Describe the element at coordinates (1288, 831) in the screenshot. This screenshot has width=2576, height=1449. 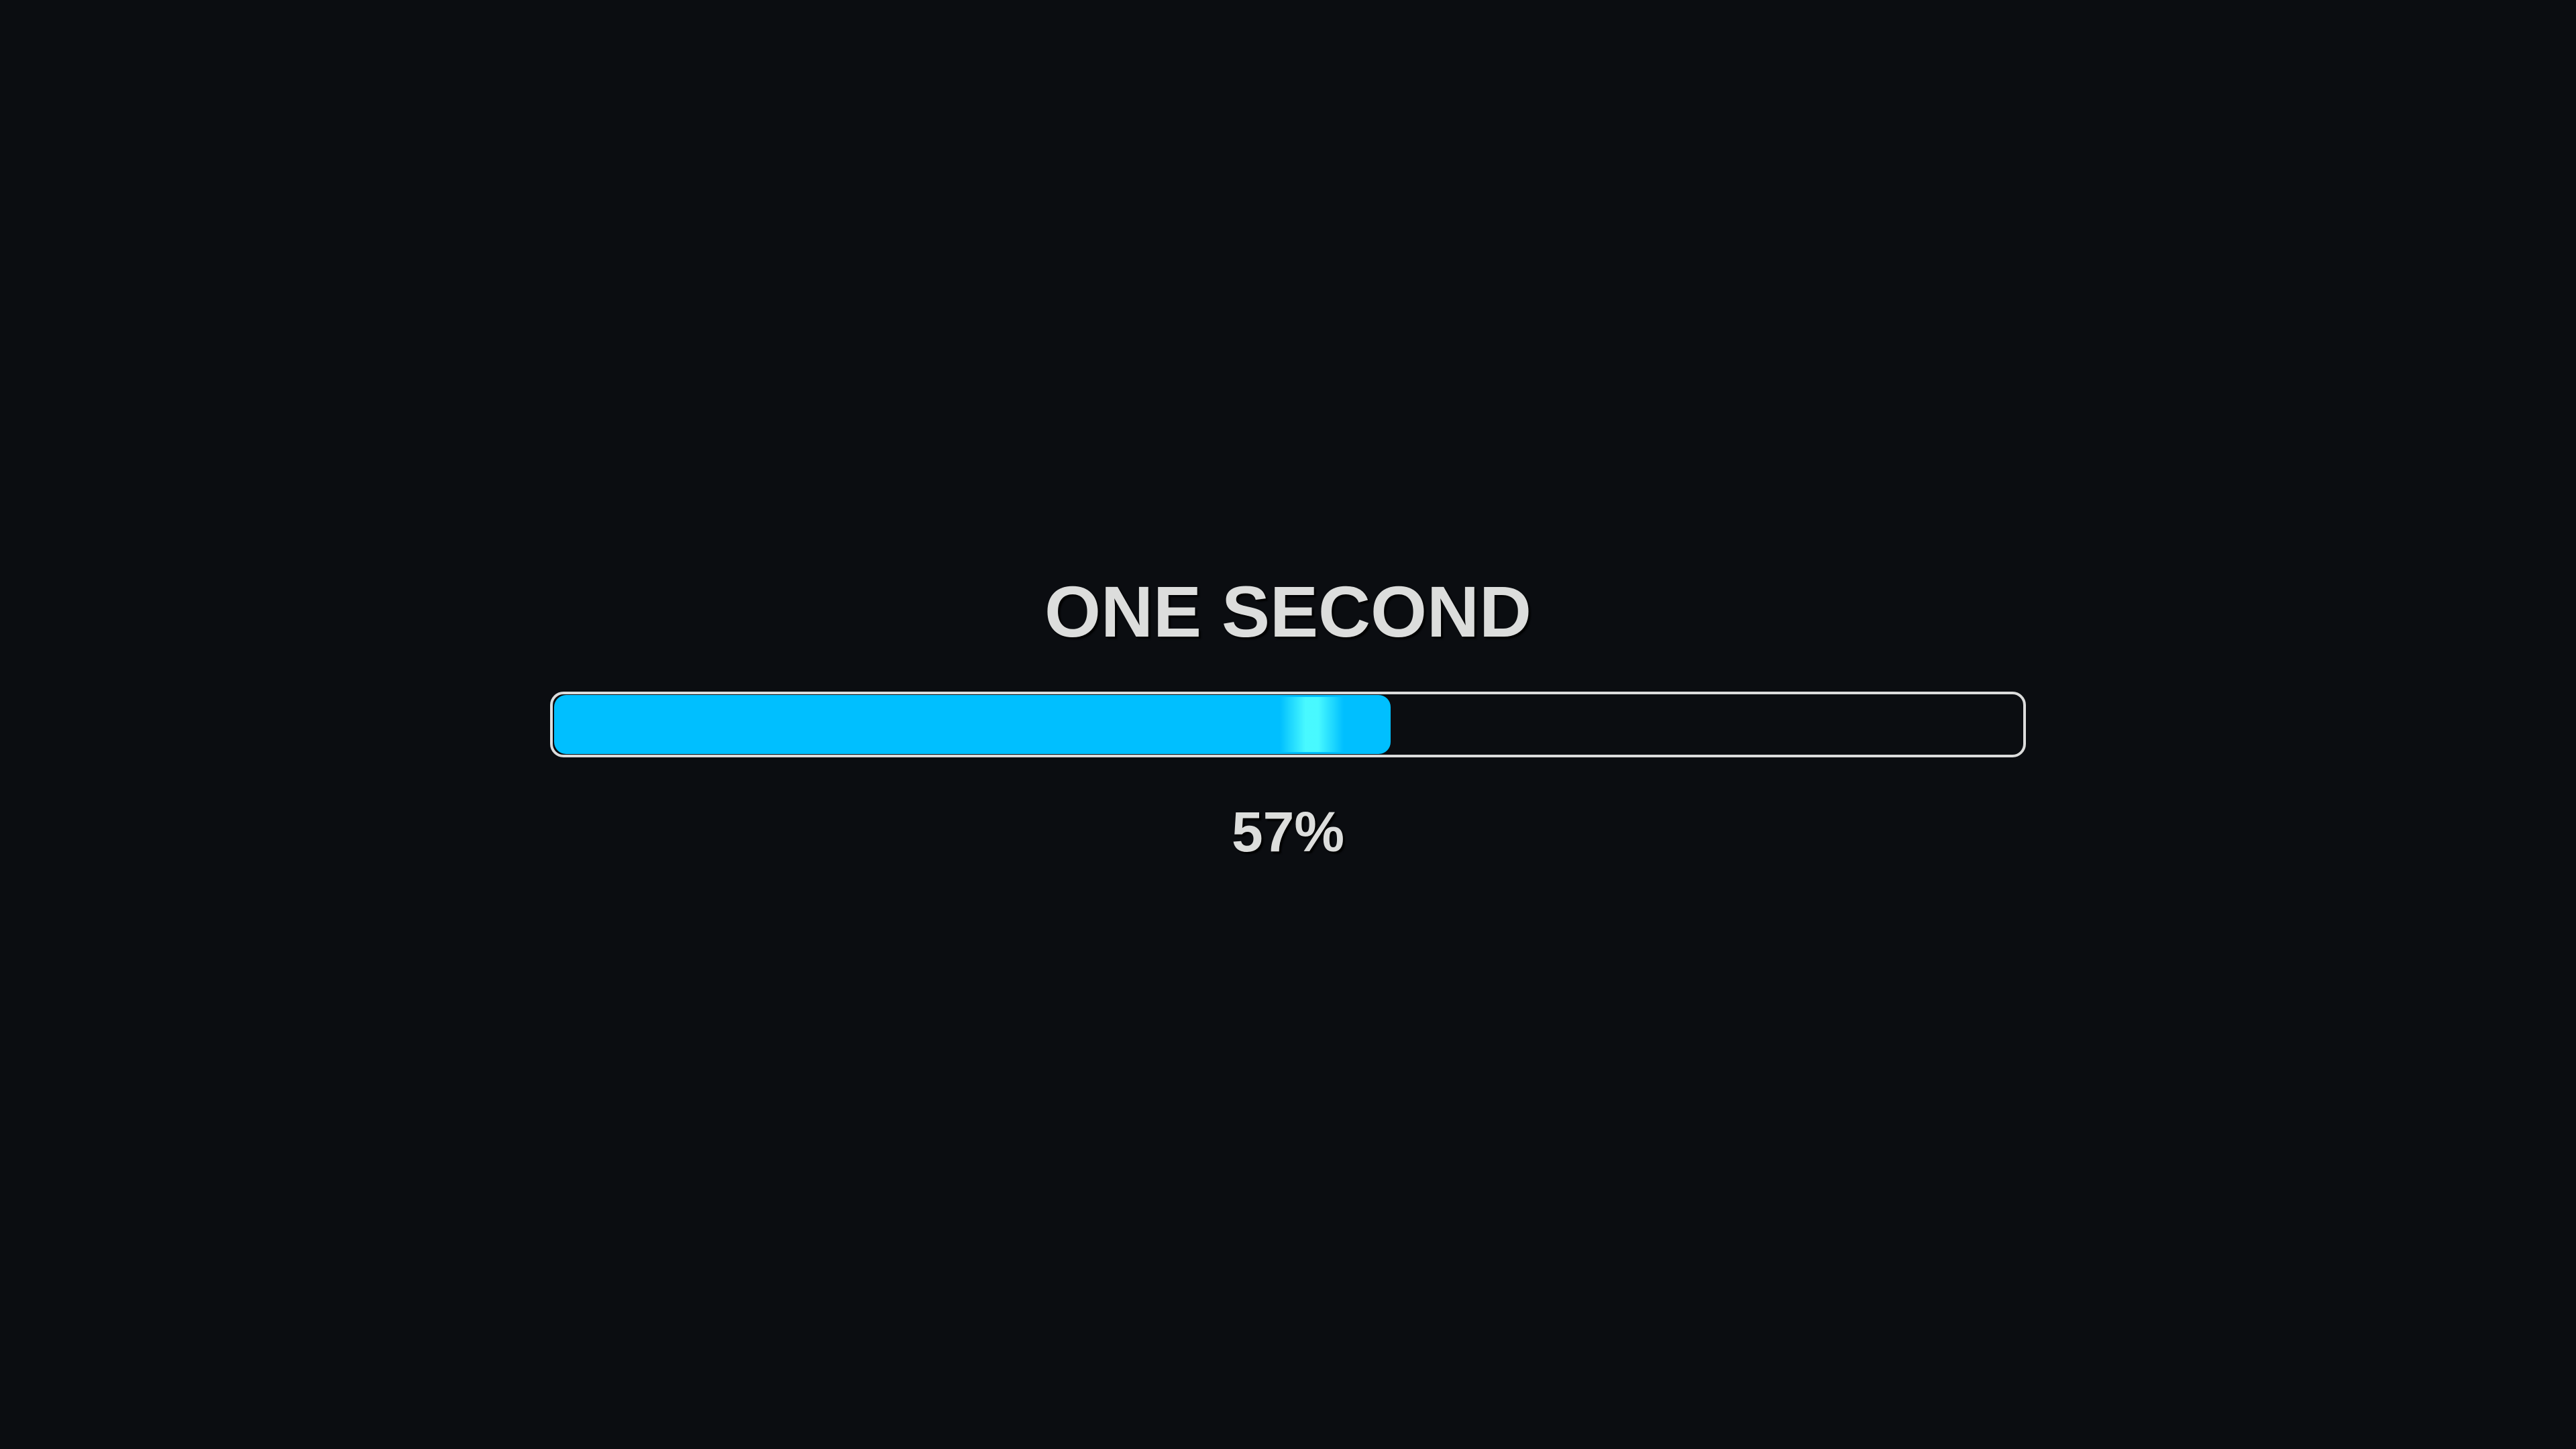
I see `progress-percent-label: 57%` at that location.